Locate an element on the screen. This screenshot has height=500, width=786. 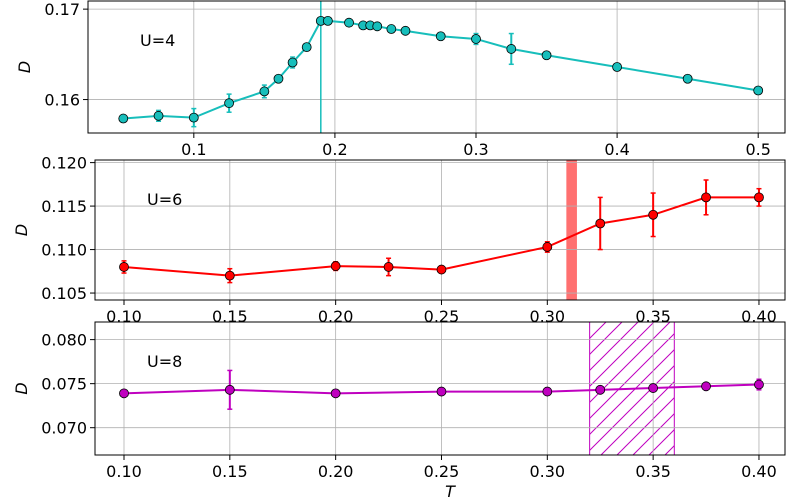
y-tick-label: 0.17 is located at coordinates (62, 9).